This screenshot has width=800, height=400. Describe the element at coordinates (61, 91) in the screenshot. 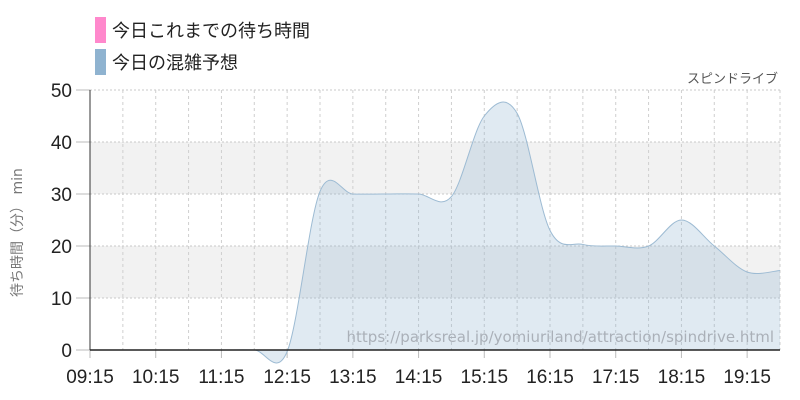

I see `y-tick-label: 50` at that location.